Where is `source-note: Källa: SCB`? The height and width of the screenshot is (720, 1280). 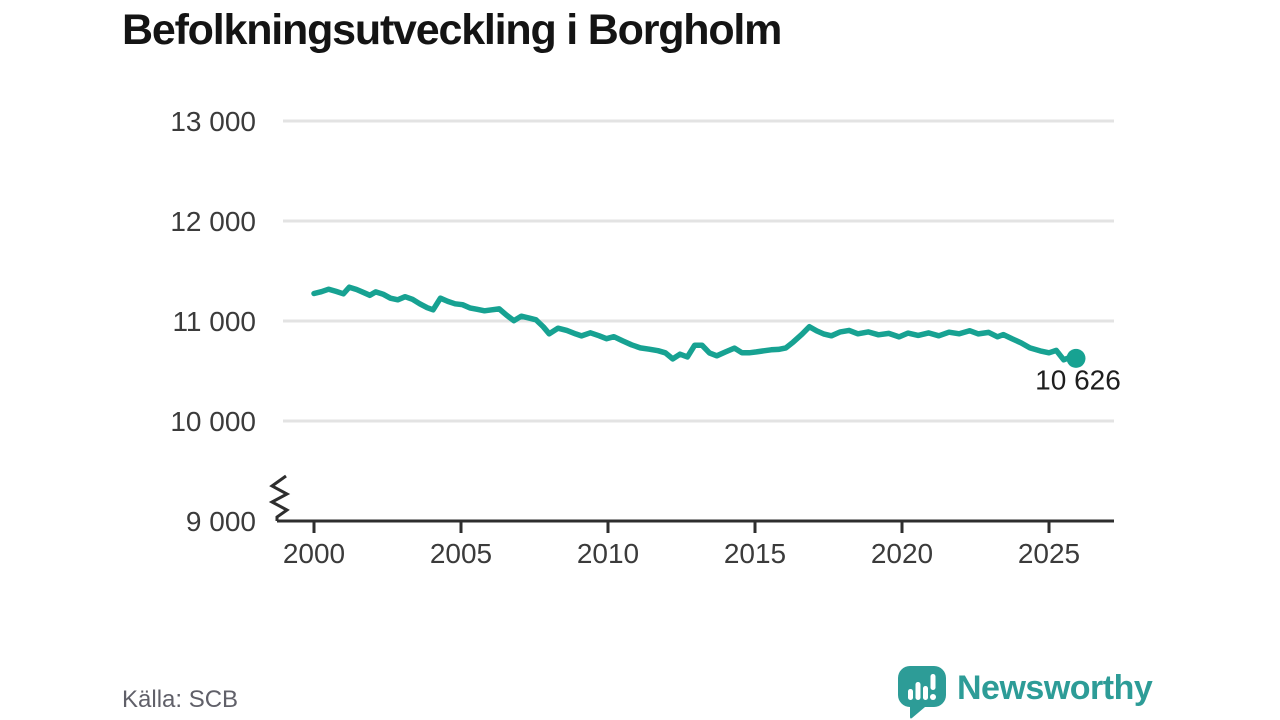
source-note: Källa: SCB is located at coordinates (180, 699).